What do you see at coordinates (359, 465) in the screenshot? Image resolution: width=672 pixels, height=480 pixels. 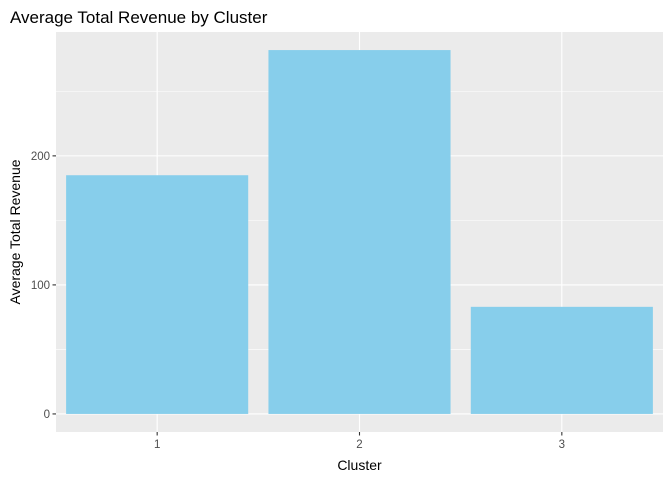 I see `x-axis-title: Cluster` at bounding box center [359, 465].